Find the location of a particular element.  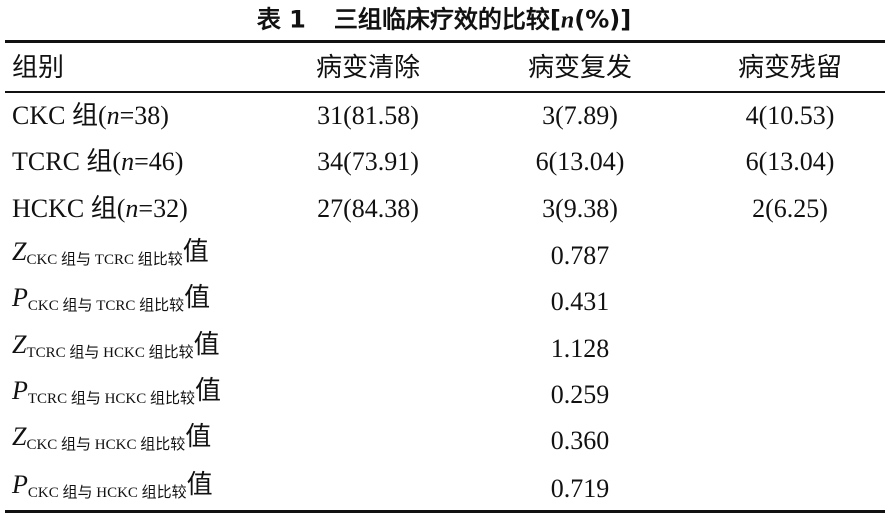

title-var: n is located at coordinates (567, 20).